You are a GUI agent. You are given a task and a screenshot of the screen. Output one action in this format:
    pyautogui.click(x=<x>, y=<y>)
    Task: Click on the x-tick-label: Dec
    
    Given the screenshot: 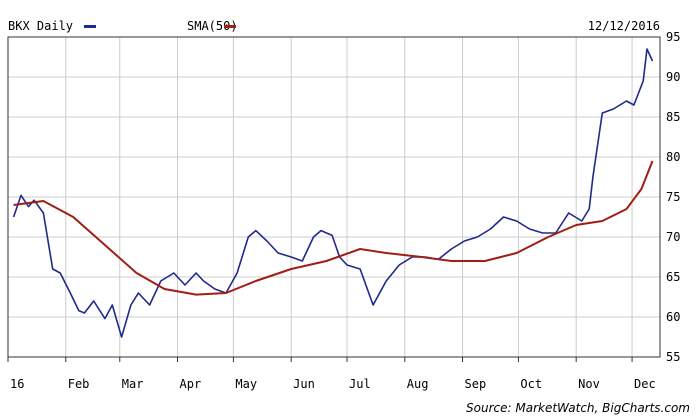 What is the action you would take?
    pyautogui.click(x=645, y=384)
    